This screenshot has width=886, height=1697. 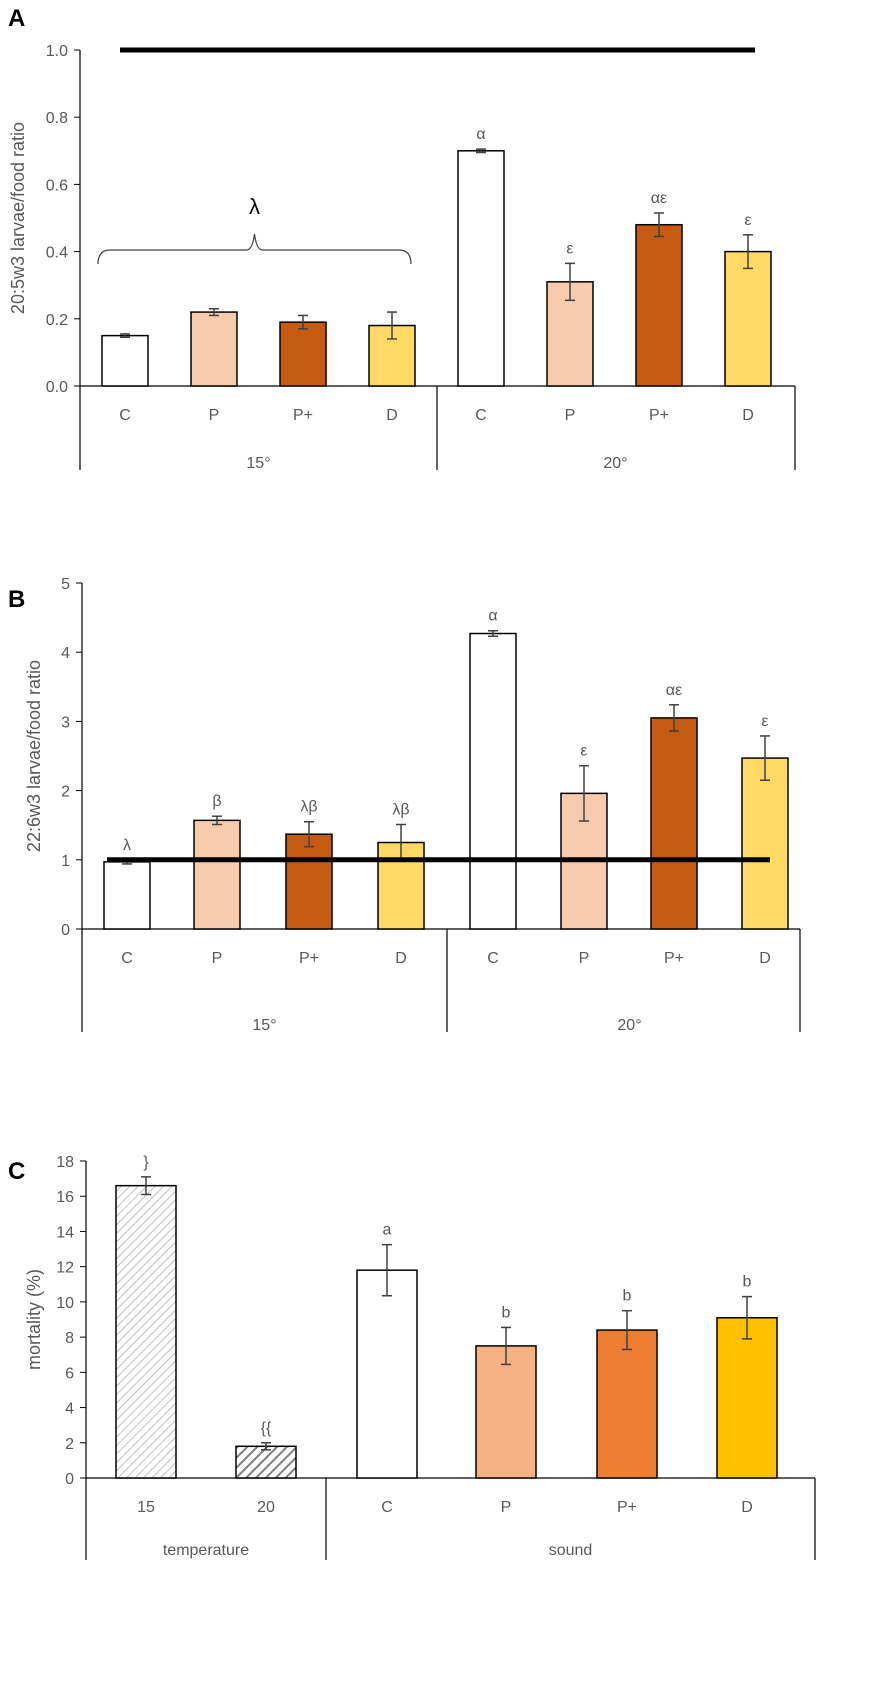 I want to click on y-tick-label: 0.8, so click(x=57, y=118).